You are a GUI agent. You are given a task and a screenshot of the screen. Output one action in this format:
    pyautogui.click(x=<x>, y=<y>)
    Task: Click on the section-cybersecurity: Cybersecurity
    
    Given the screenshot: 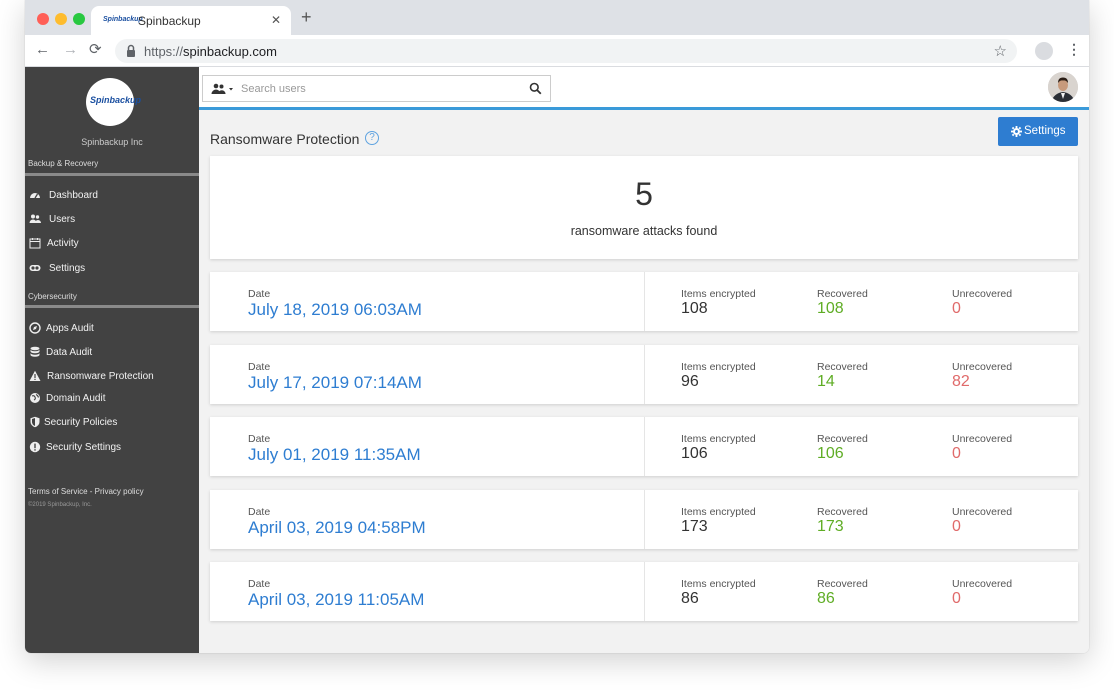 What is the action you would take?
    pyautogui.click(x=52, y=296)
    